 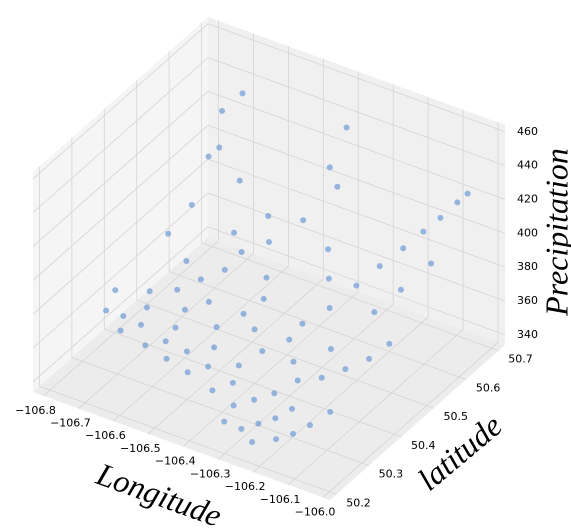 I want to click on y-tick-label: 50.5, so click(x=455, y=416).